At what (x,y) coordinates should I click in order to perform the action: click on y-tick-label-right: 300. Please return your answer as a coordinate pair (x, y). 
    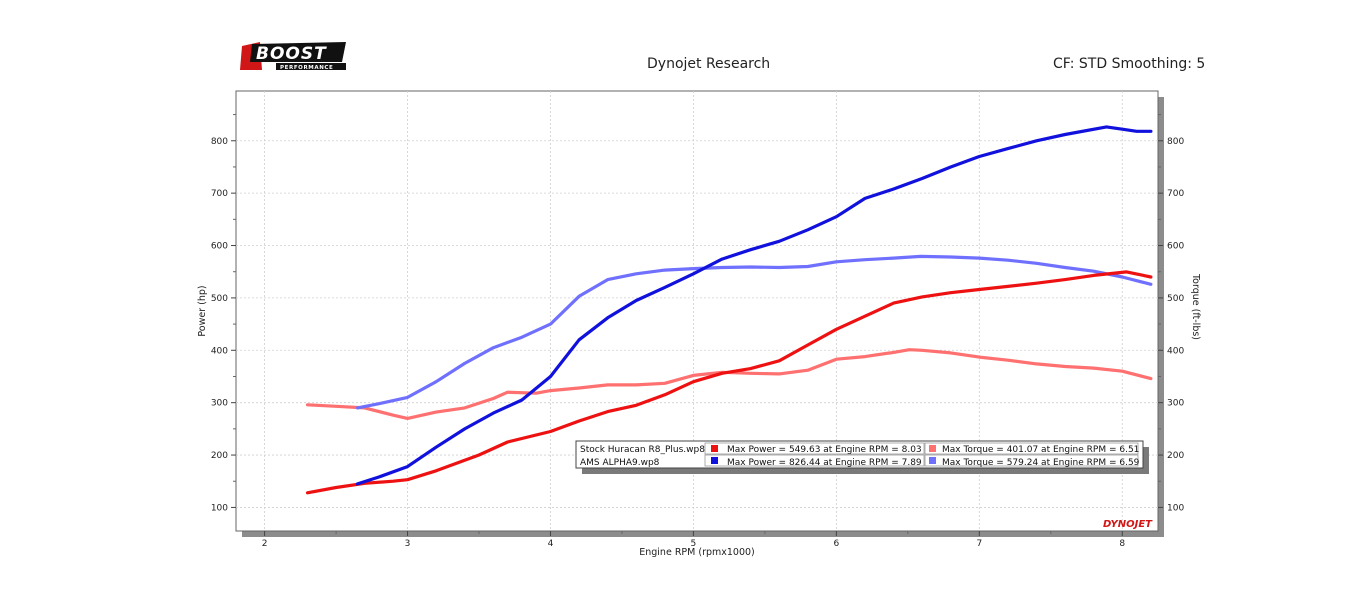
    Looking at the image, I should click on (1175, 404).